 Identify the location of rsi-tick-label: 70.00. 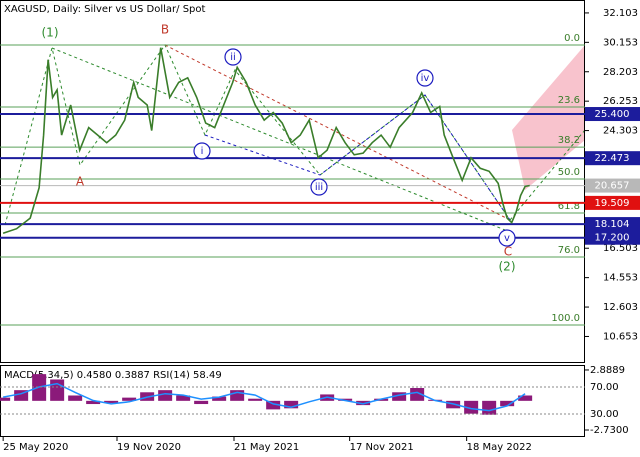
(604, 387).